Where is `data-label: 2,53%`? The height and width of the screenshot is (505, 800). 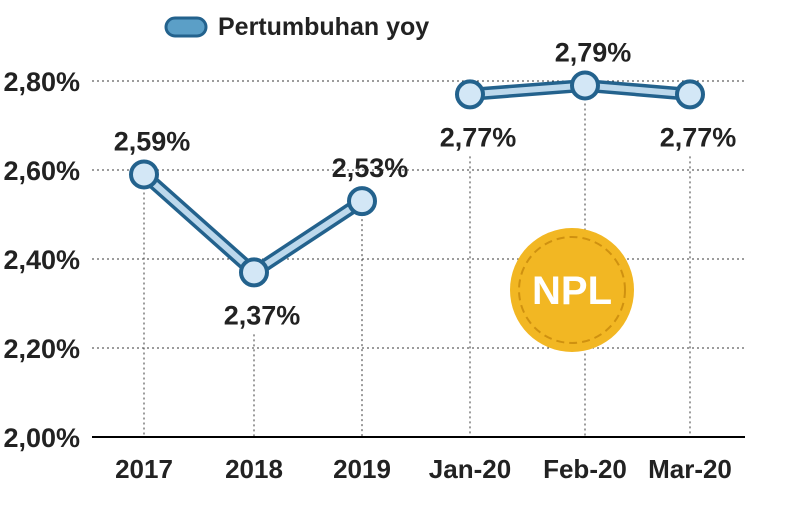 data-label: 2,53% is located at coordinates (370, 168).